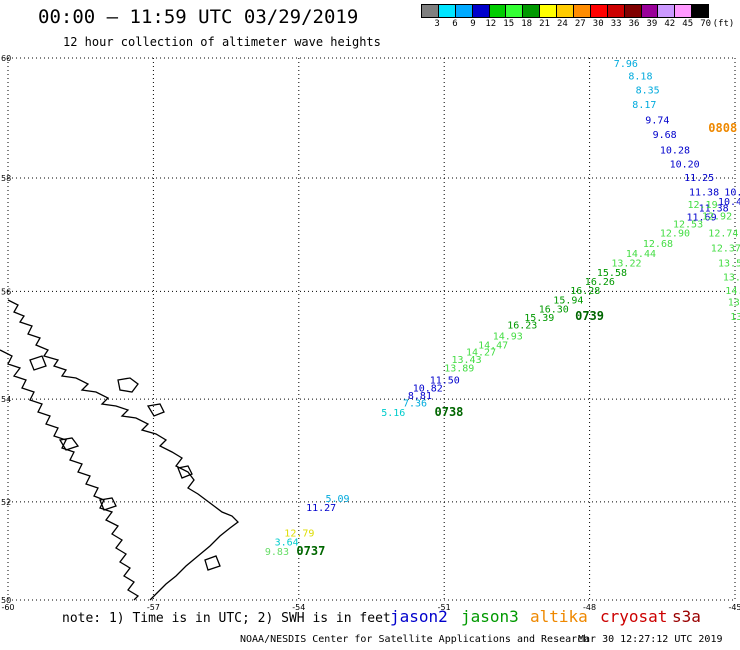 The height and width of the screenshot is (650, 740). Describe the element at coordinates (420, 396) in the screenshot. I see `wave-height-value: 8.81` at that location.